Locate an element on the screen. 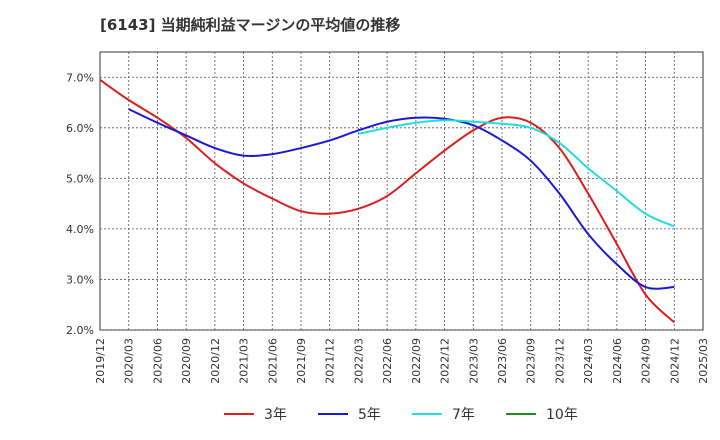 The height and width of the screenshot is (440, 720). legend-label: 3年 is located at coordinates (275, 415).